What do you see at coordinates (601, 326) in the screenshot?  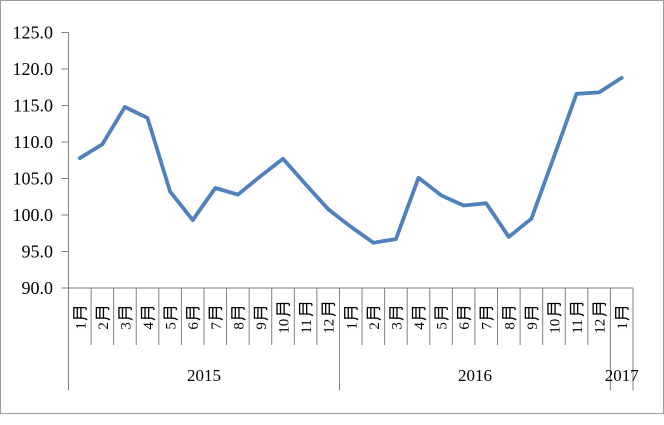 I see `month-number: 12` at bounding box center [601, 326].